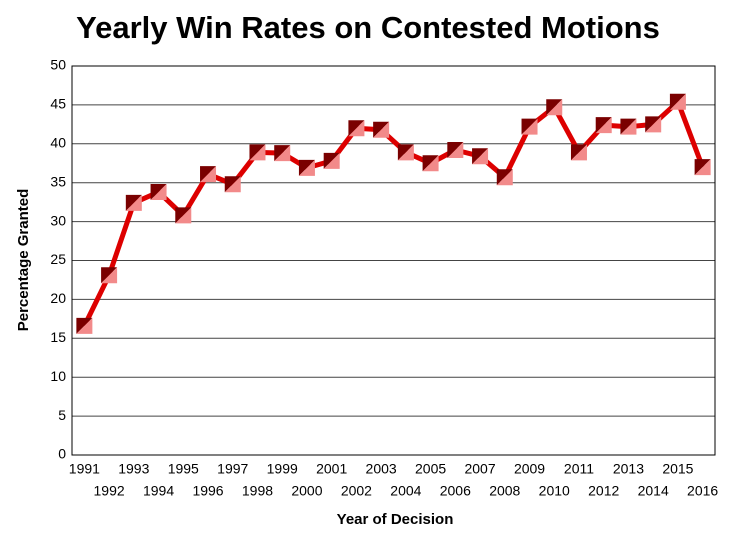 The width and height of the screenshot is (737, 544). I want to click on y-tick-label: 15, so click(58, 337).